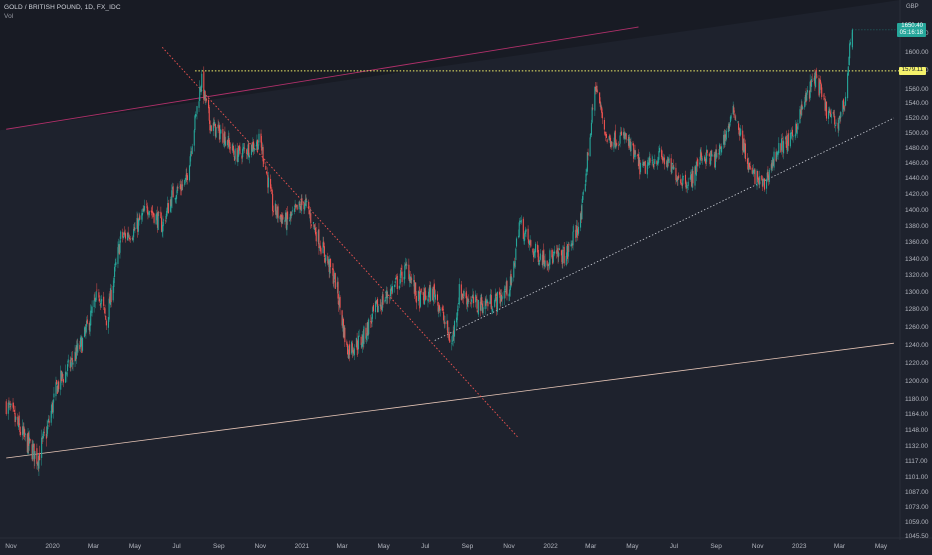 Image resolution: width=932 pixels, height=555 pixels. What do you see at coordinates (917, 103) in the screenshot?
I see `y-tick-label: 1540.00` at bounding box center [917, 103].